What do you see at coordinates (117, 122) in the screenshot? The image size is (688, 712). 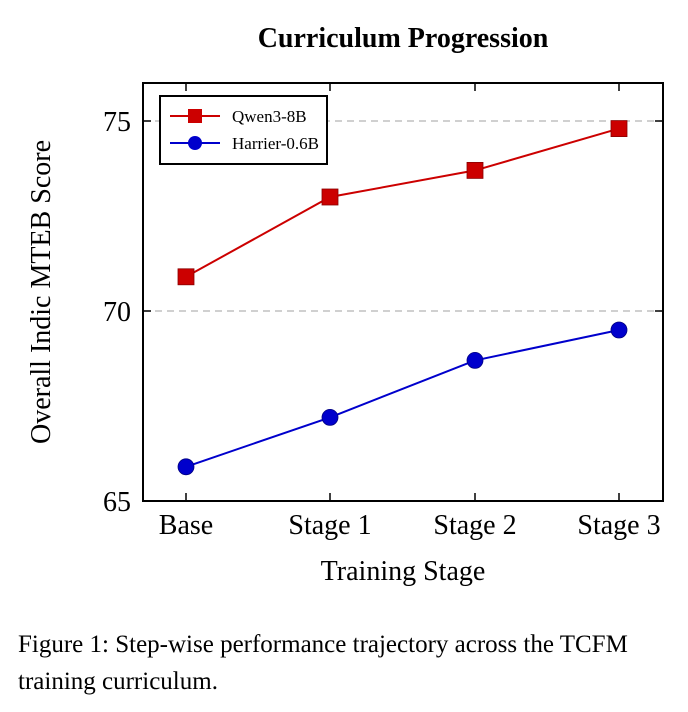 I see `y-tick-label: 75` at bounding box center [117, 122].